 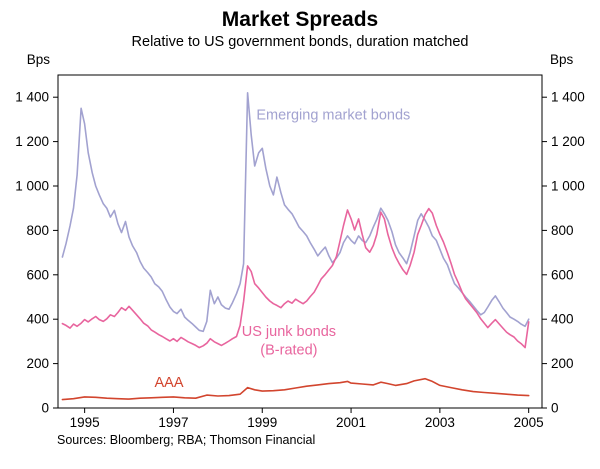 I want to click on y-tick-label-left: 1 200, so click(x=32, y=141).